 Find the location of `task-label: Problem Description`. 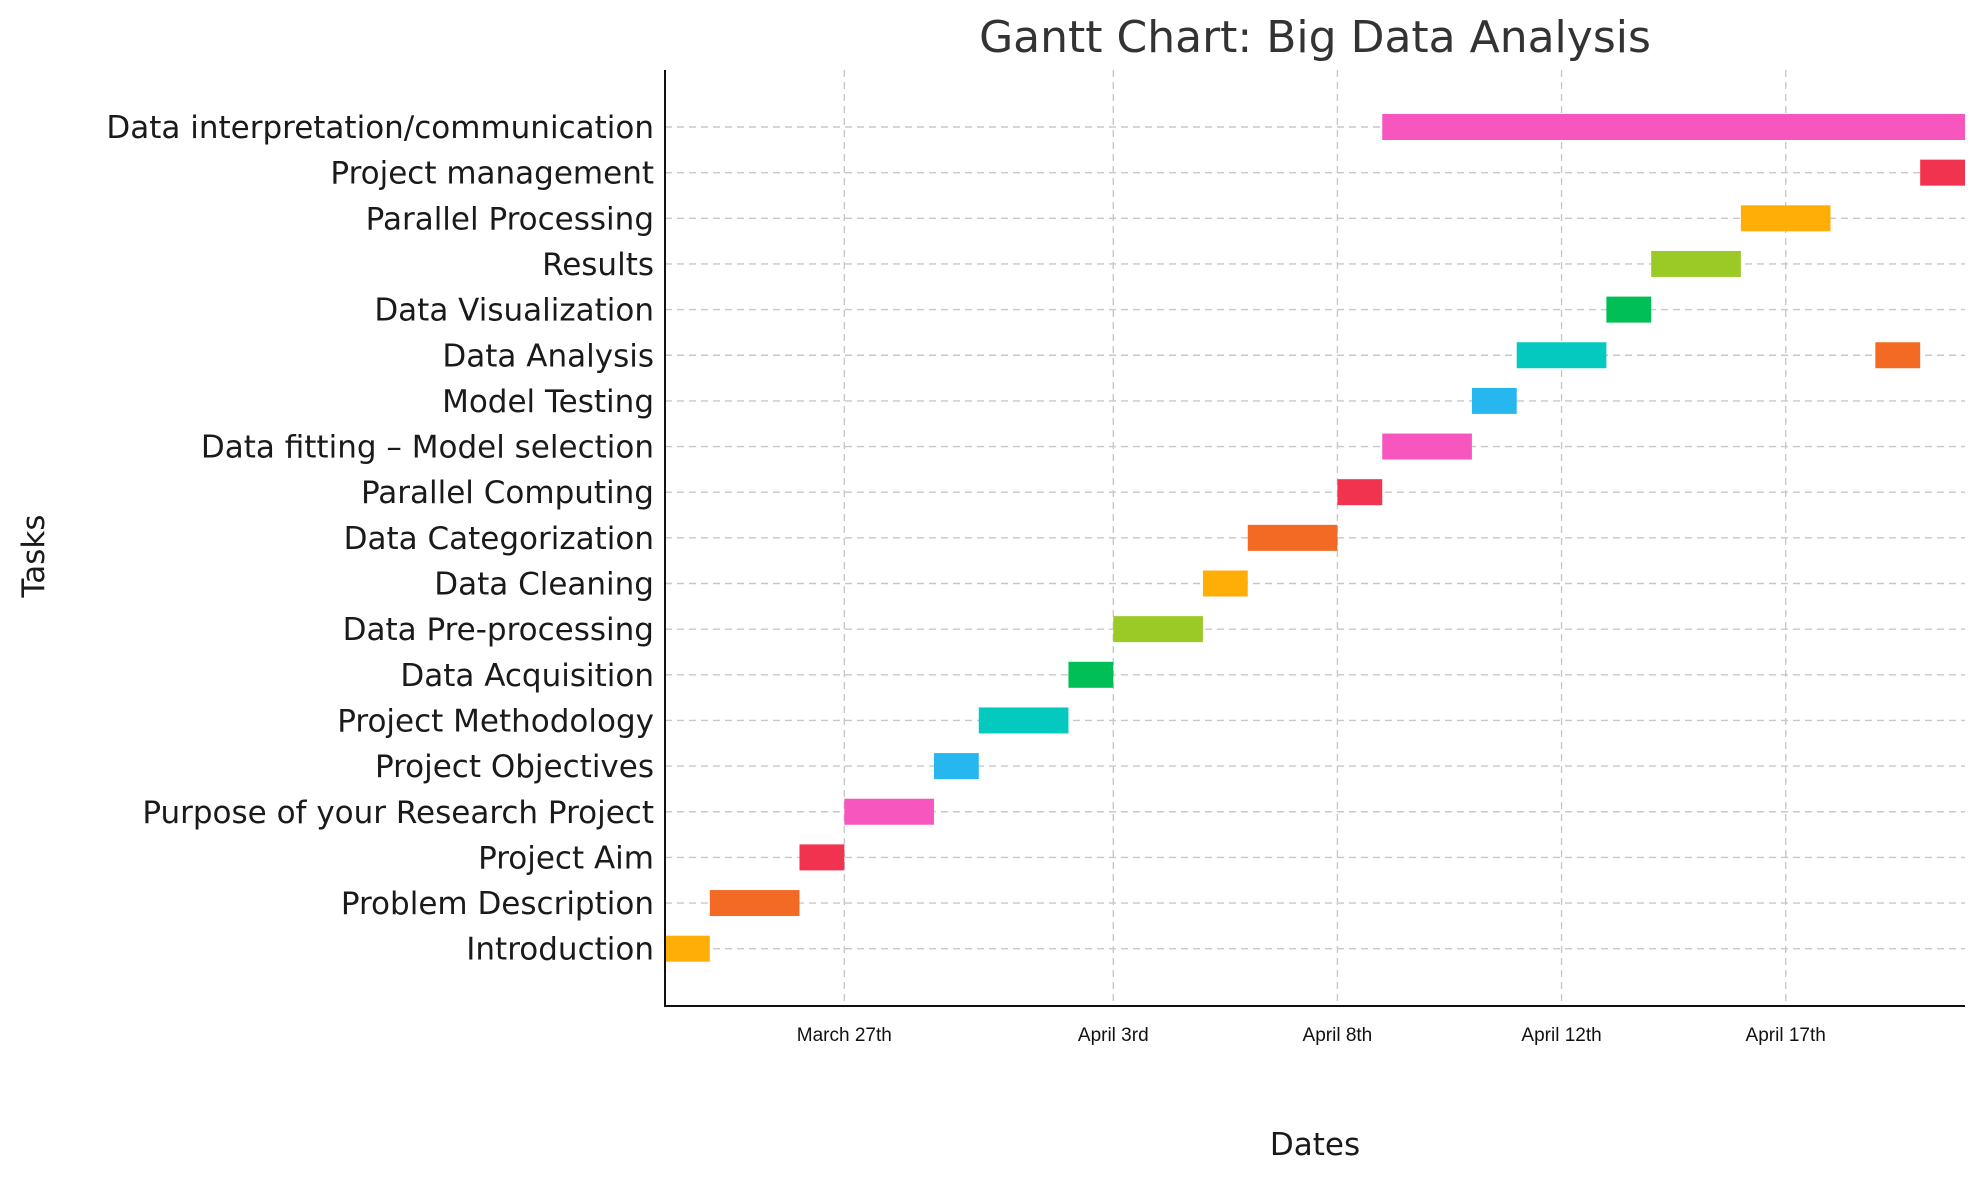

task-label: Problem Description is located at coordinates (497, 904).